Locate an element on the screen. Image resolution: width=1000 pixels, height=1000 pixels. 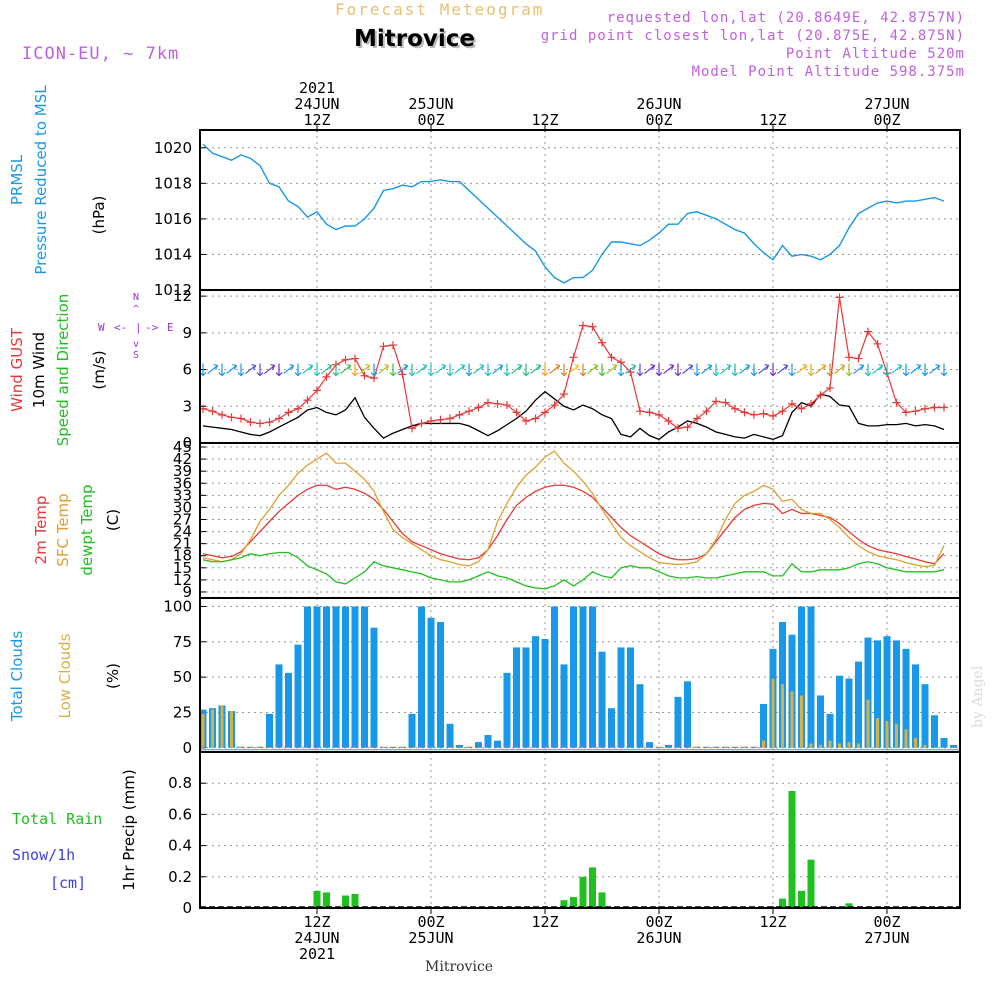
point-altitude: Point Altitude 520m is located at coordinates (875, 54).